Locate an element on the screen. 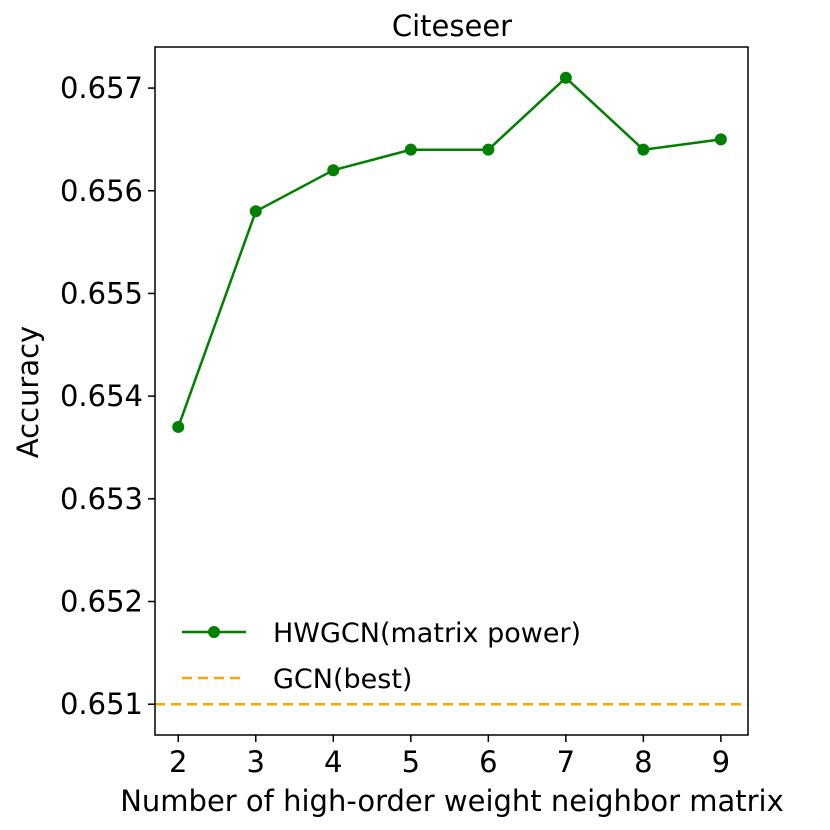 The width and height of the screenshot is (830, 830). y-tick-label: 0.651 is located at coordinates (101, 704).